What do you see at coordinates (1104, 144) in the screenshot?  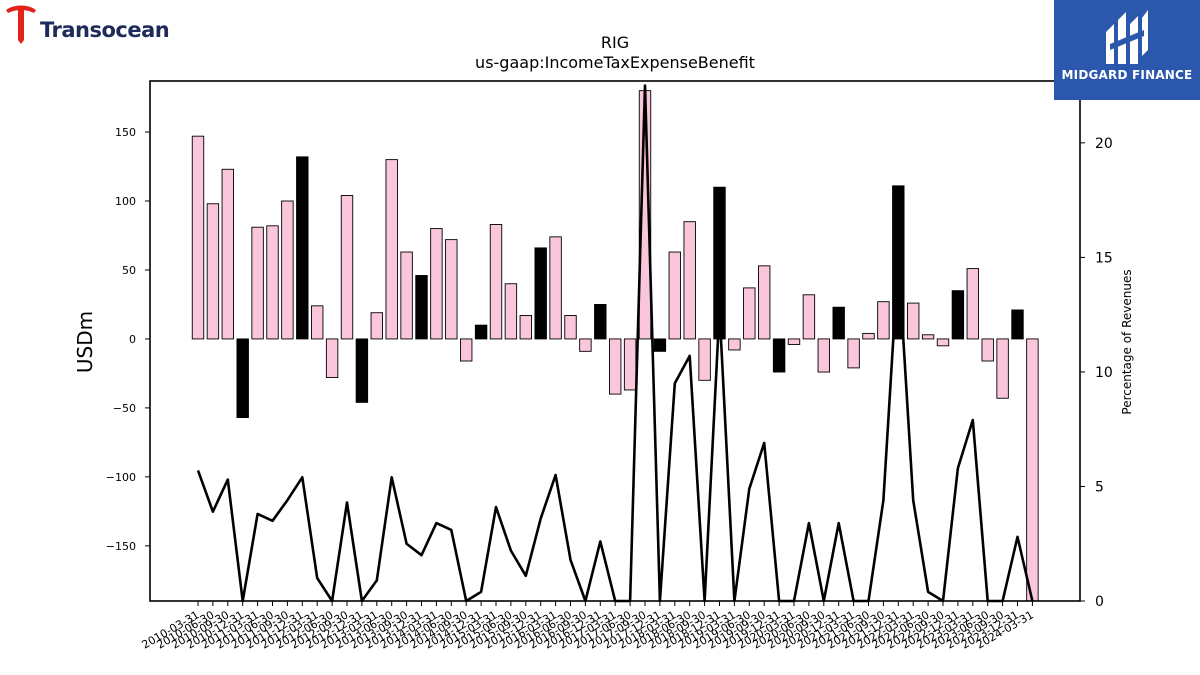 I see `y2-tick-label: 20` at bounding box center [1104, 144].